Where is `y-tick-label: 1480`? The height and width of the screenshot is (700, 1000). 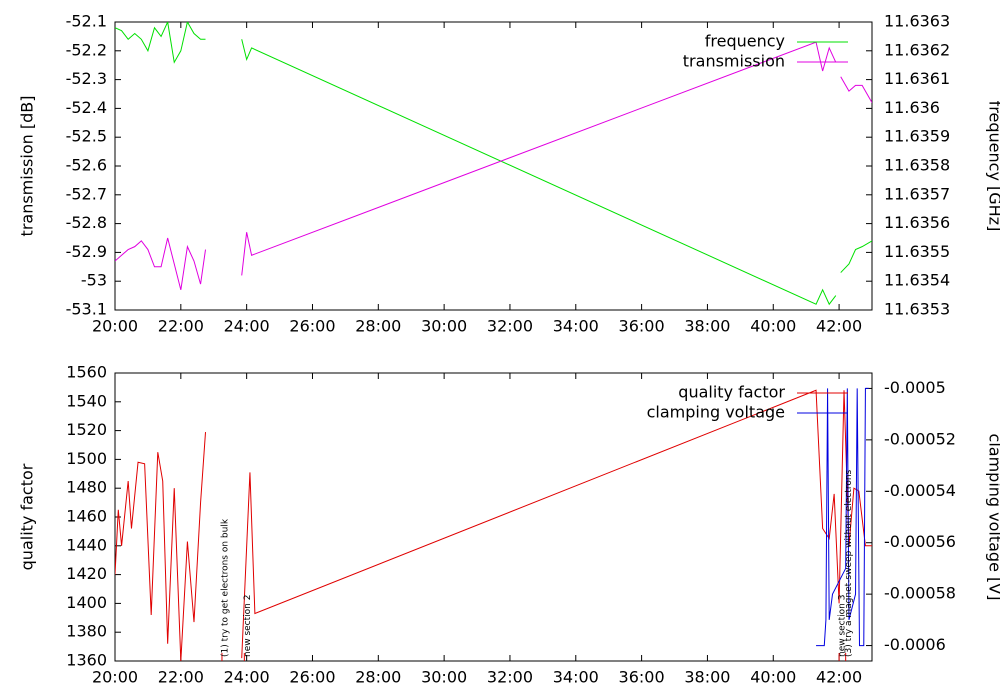
y-tick-label: 1480 is located at coordinates (86, 487).